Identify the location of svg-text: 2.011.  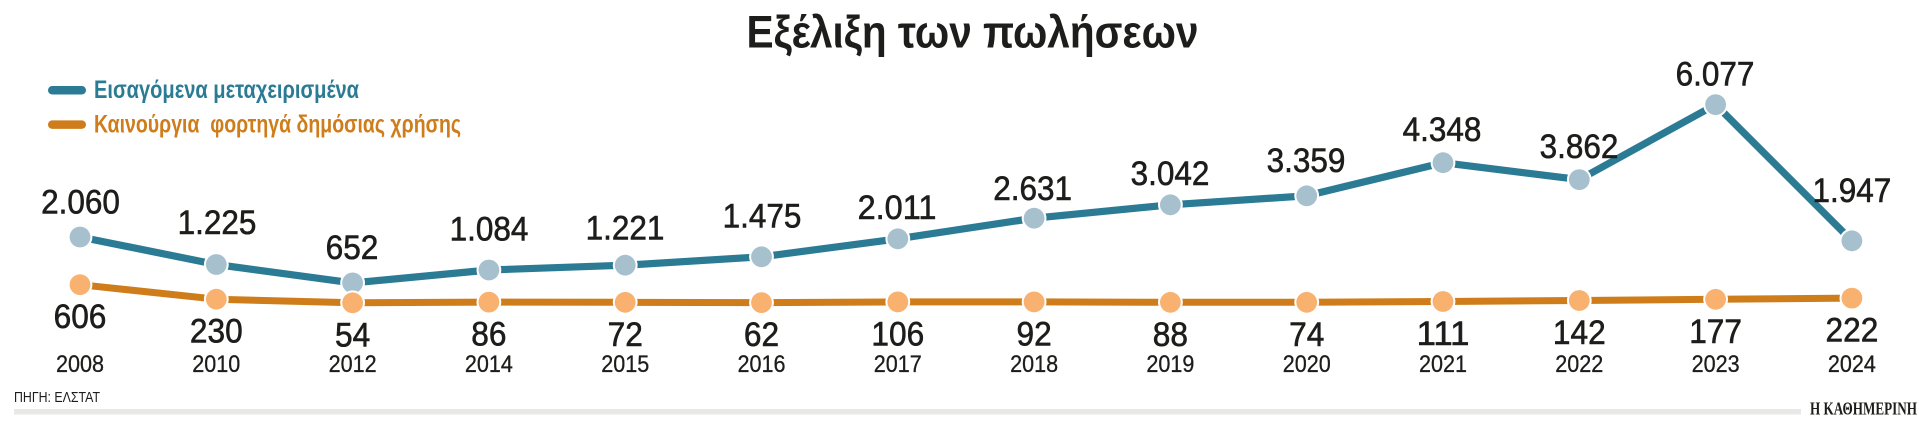
(897, 208).